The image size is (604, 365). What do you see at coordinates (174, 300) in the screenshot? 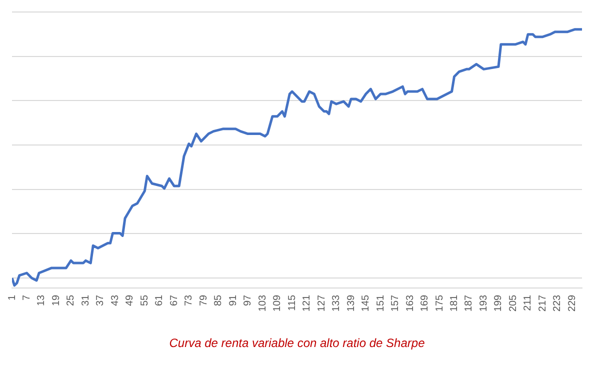
I see `x-tick-label: 67` at bounding box center [174, 300].